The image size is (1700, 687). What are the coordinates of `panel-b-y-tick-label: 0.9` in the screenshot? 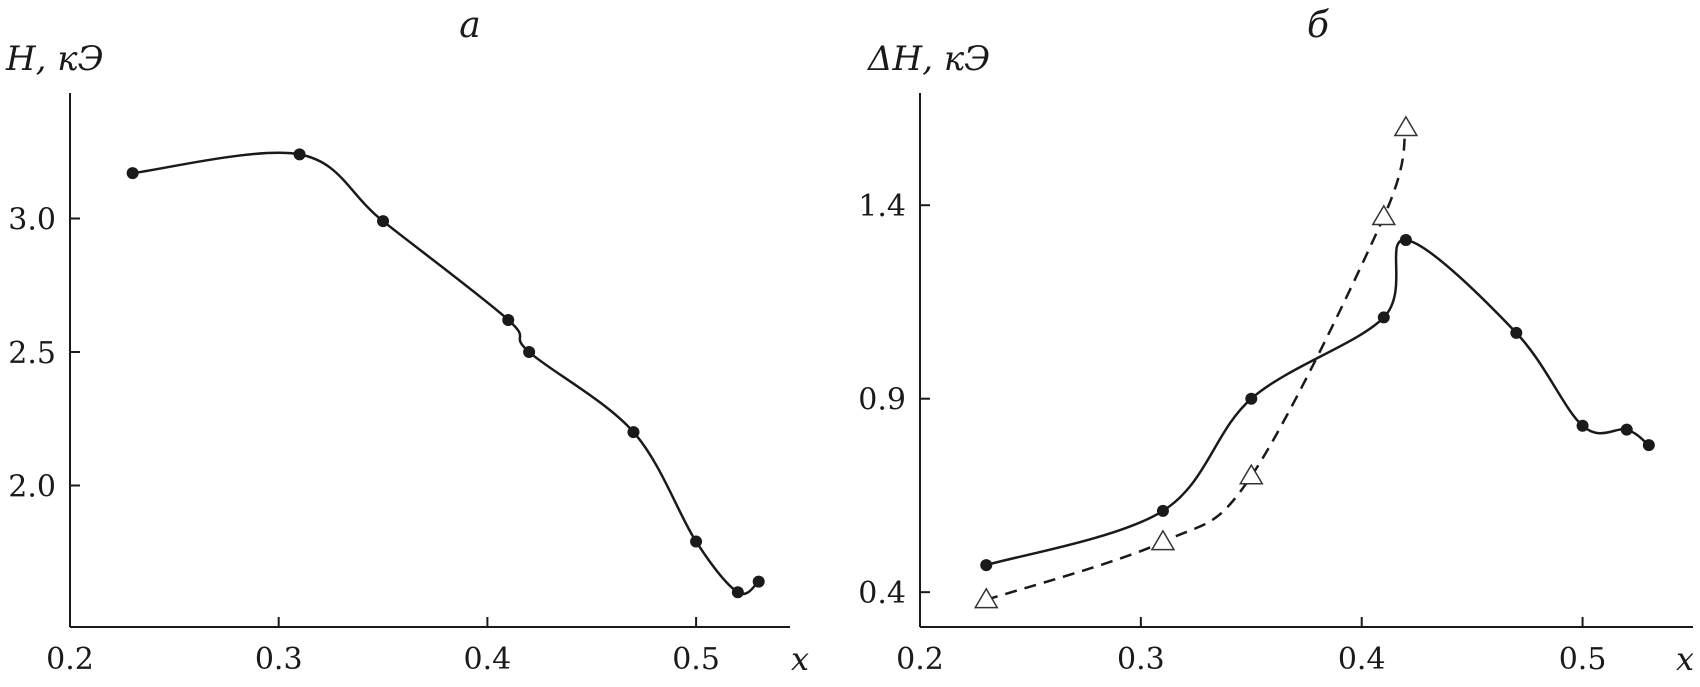 It's located at (882, 400).